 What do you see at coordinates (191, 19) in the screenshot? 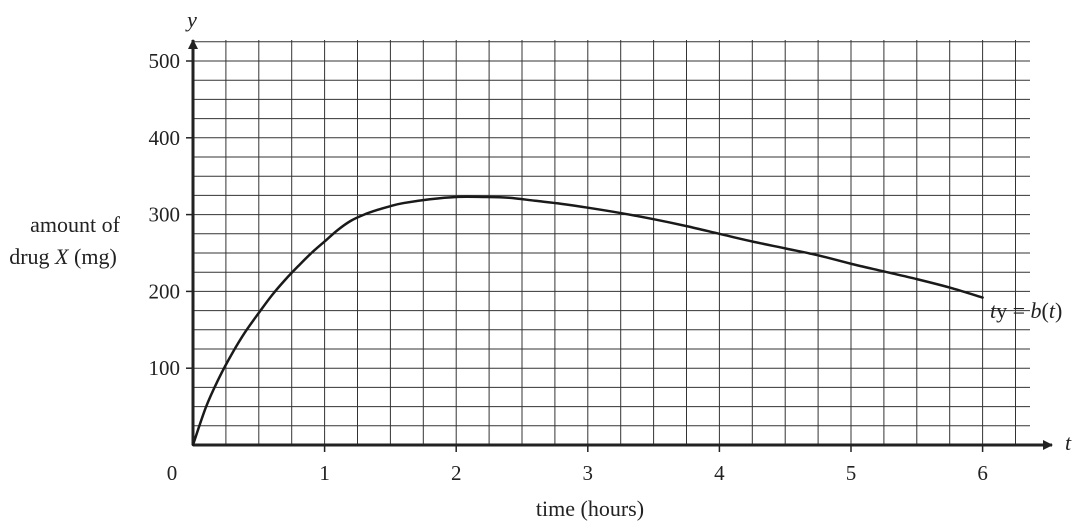
I see `y-axis-variable: y` at bounding box center [191, 19].